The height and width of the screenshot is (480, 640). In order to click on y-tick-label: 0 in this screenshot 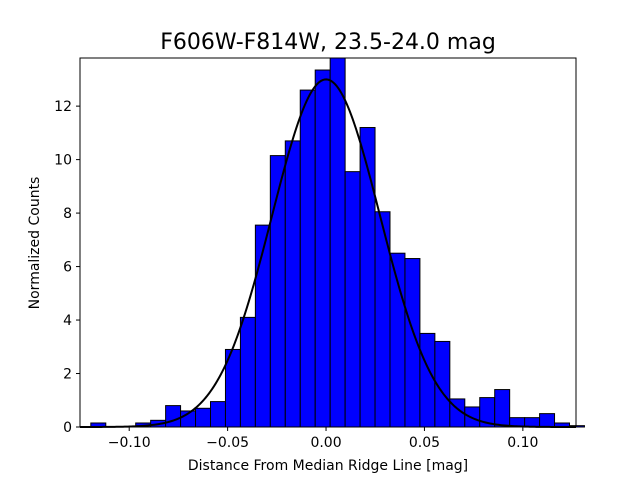, I will do `click(67, 428)`.